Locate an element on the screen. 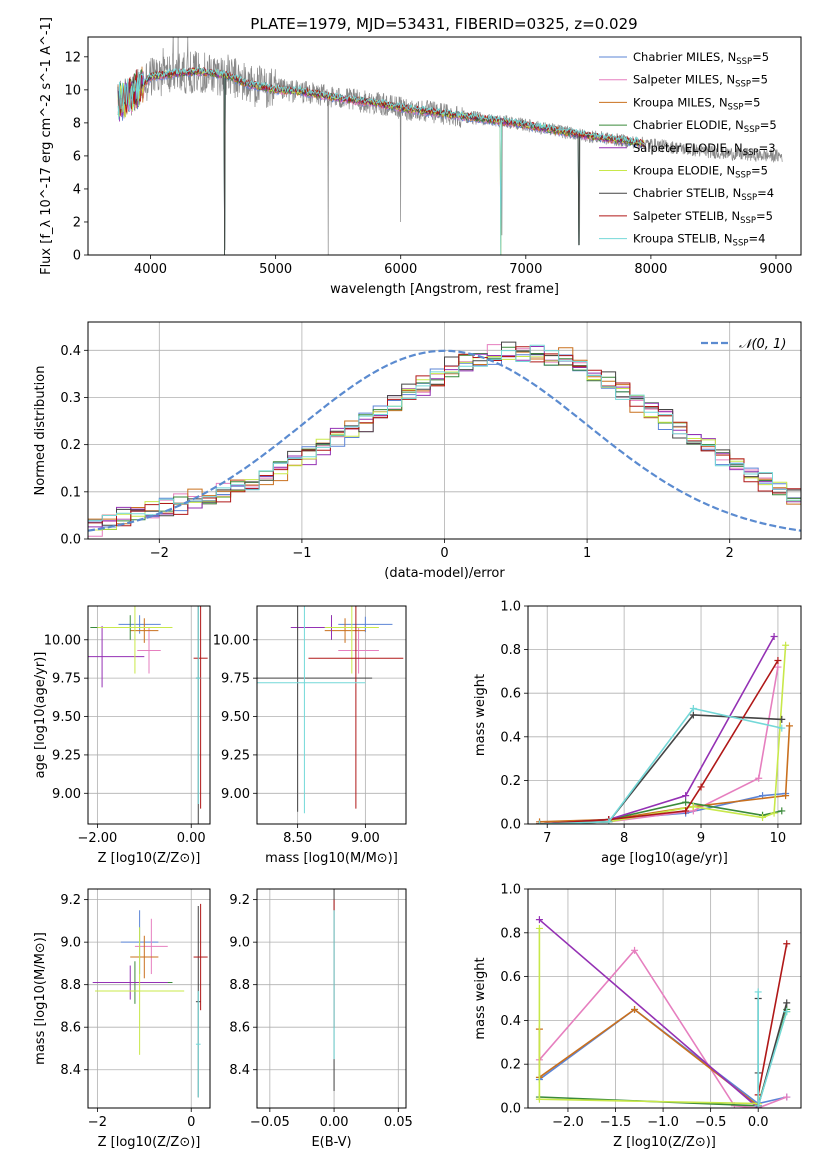 The image size is (819, 1170). weight-vs-age-line-salpeter-stelib is located at coordinates (659, 742).